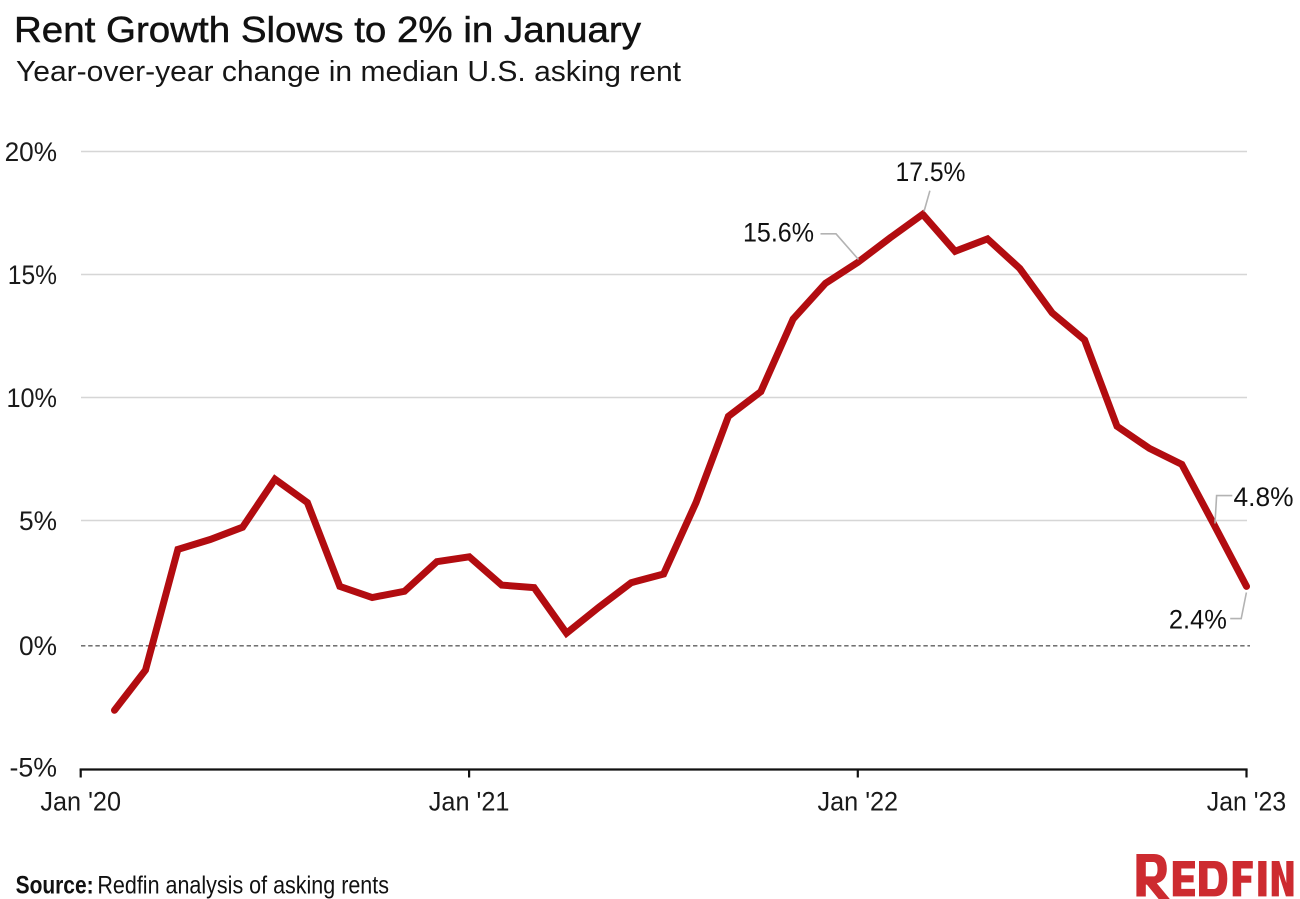 The width and height of the screenshot is (1300, 899). I want to click on svg-text: 2.4%, so click(1198, 620).